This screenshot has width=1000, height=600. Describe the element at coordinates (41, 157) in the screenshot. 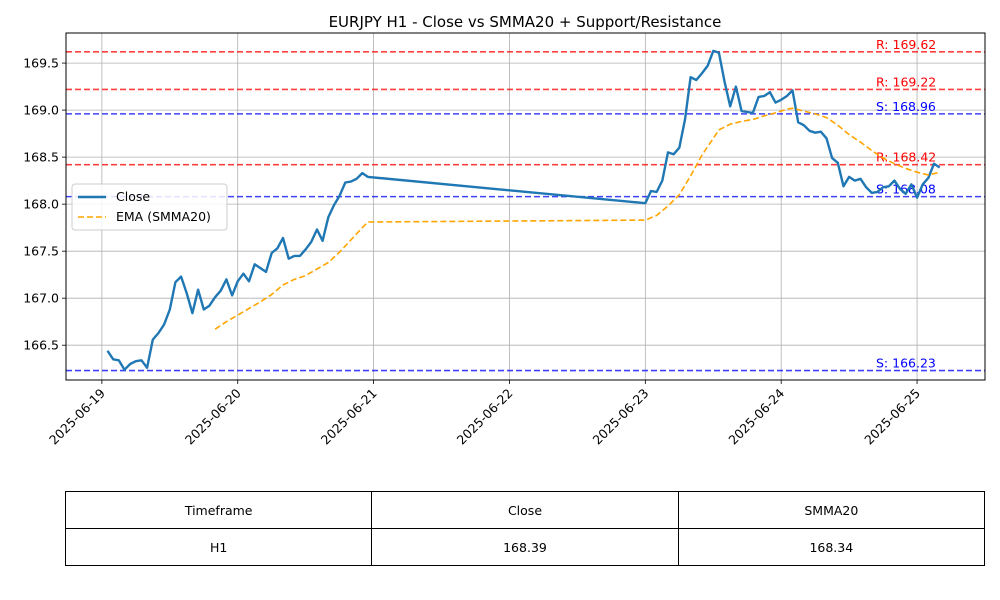

I see `y-tick-label: 168.5` at that location.